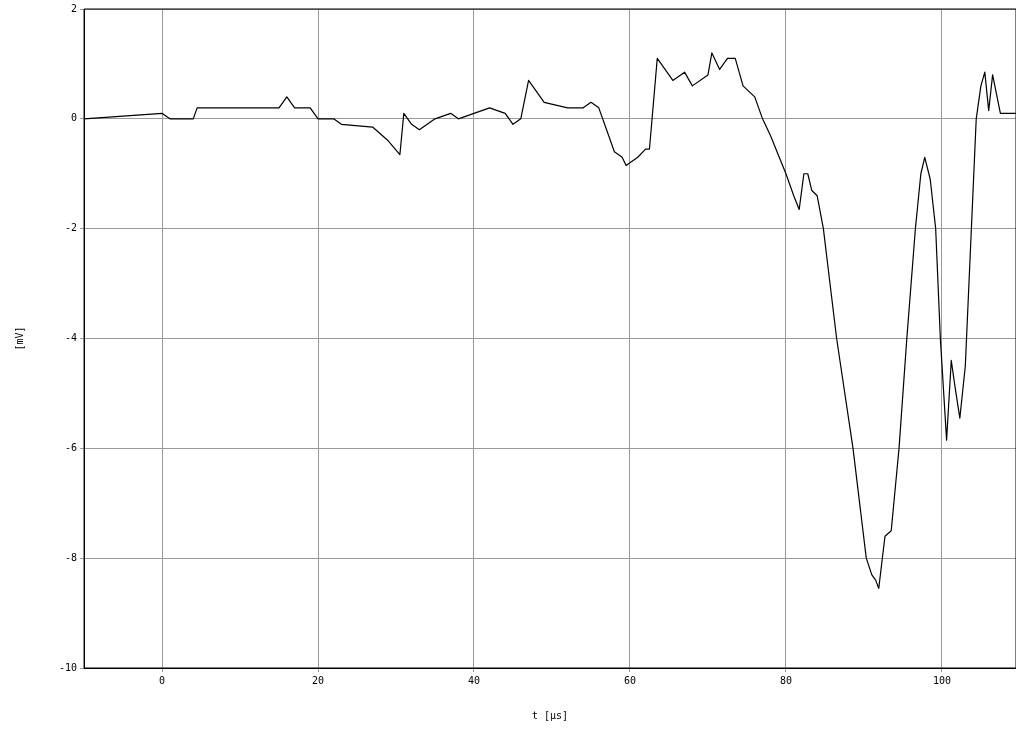  I want to click on x-axis-title: t [µs], so click(550, 715).